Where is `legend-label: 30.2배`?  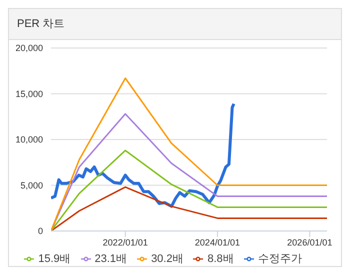 legend-label: 30.2배 is located at coordinates (167, 259).